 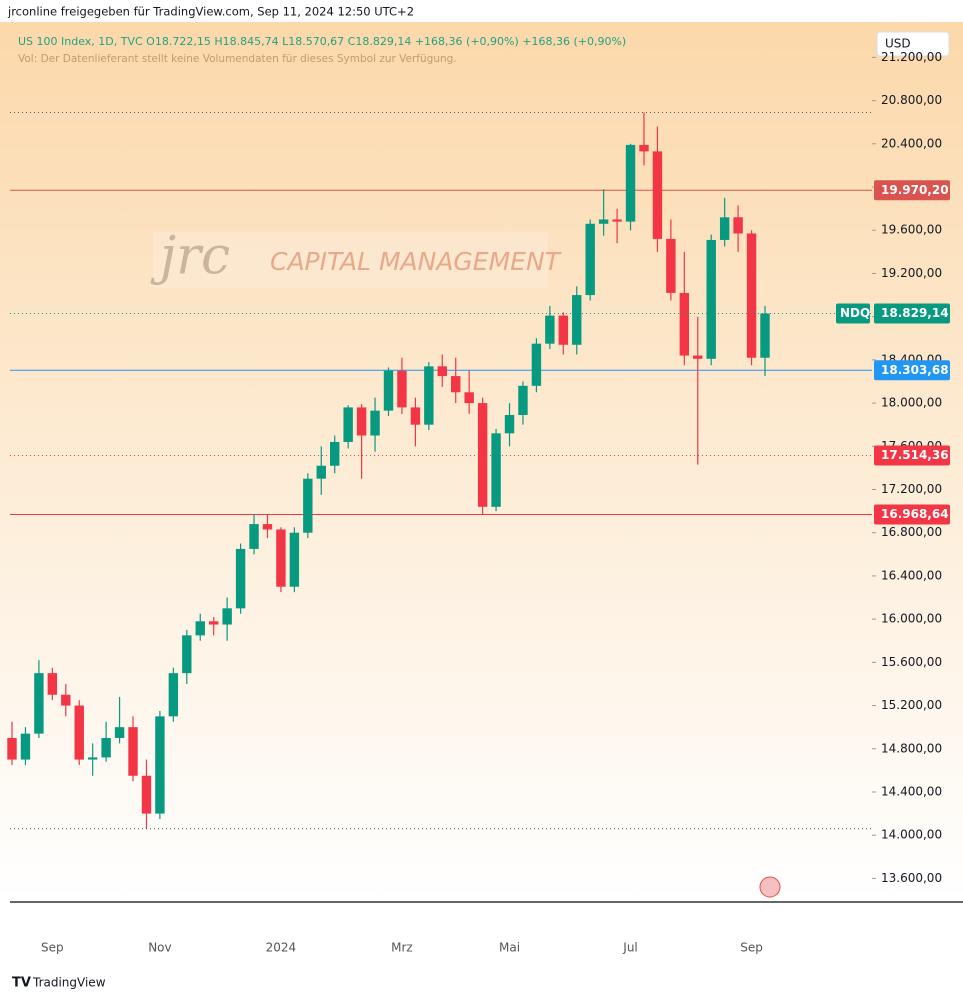 What do you see at coordinates (898, 44) in the screenshot?
I see `currency-label: USD` at bounding box center [898, 44].